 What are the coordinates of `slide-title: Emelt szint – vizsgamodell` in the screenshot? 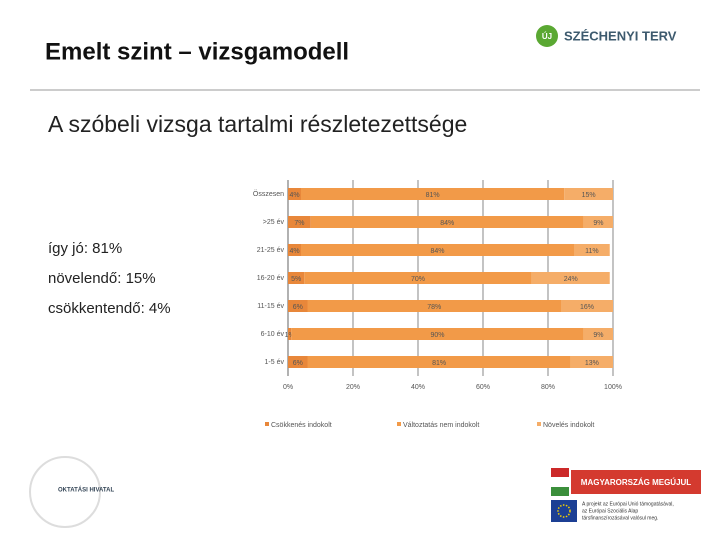 It's located at (197, 51).